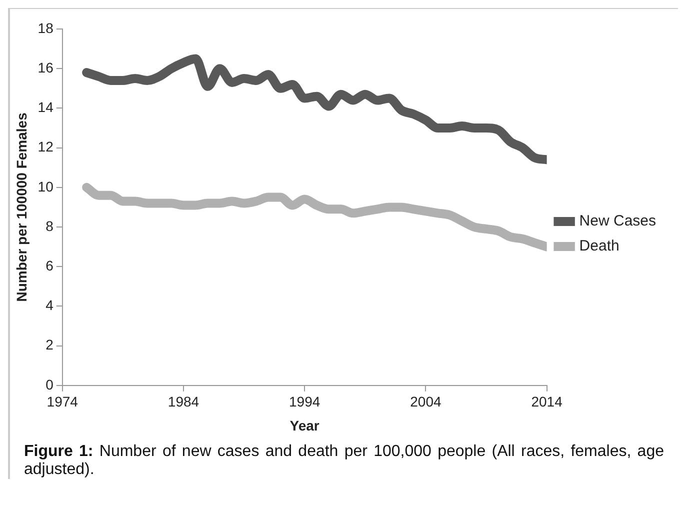  What do you see at coordinates (46, 146) in the screenshot?
I see `y-tick-label: 12` at bounding box center [46, 146].